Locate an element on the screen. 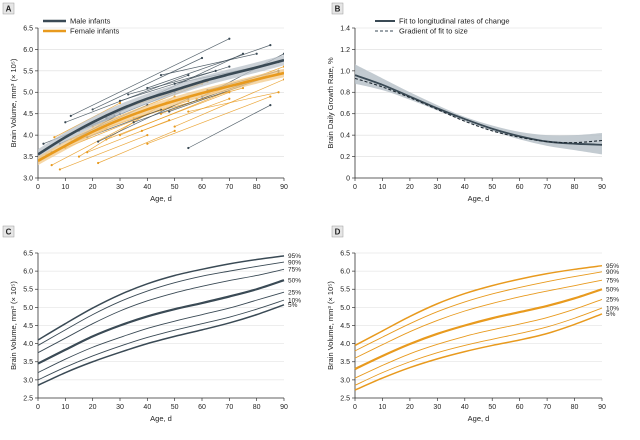 The width and height of the screenshot is (640, 440). y-tick-label: 5.5 is located at coordinates (28, 290).